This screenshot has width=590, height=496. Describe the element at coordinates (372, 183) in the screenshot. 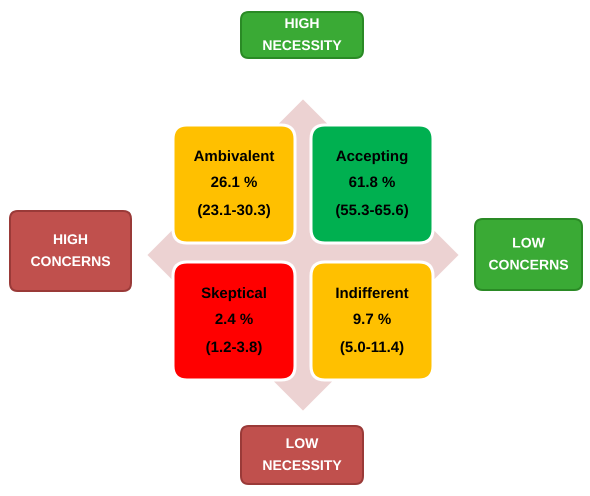

I see `data-label: 61.8 %` at that location.